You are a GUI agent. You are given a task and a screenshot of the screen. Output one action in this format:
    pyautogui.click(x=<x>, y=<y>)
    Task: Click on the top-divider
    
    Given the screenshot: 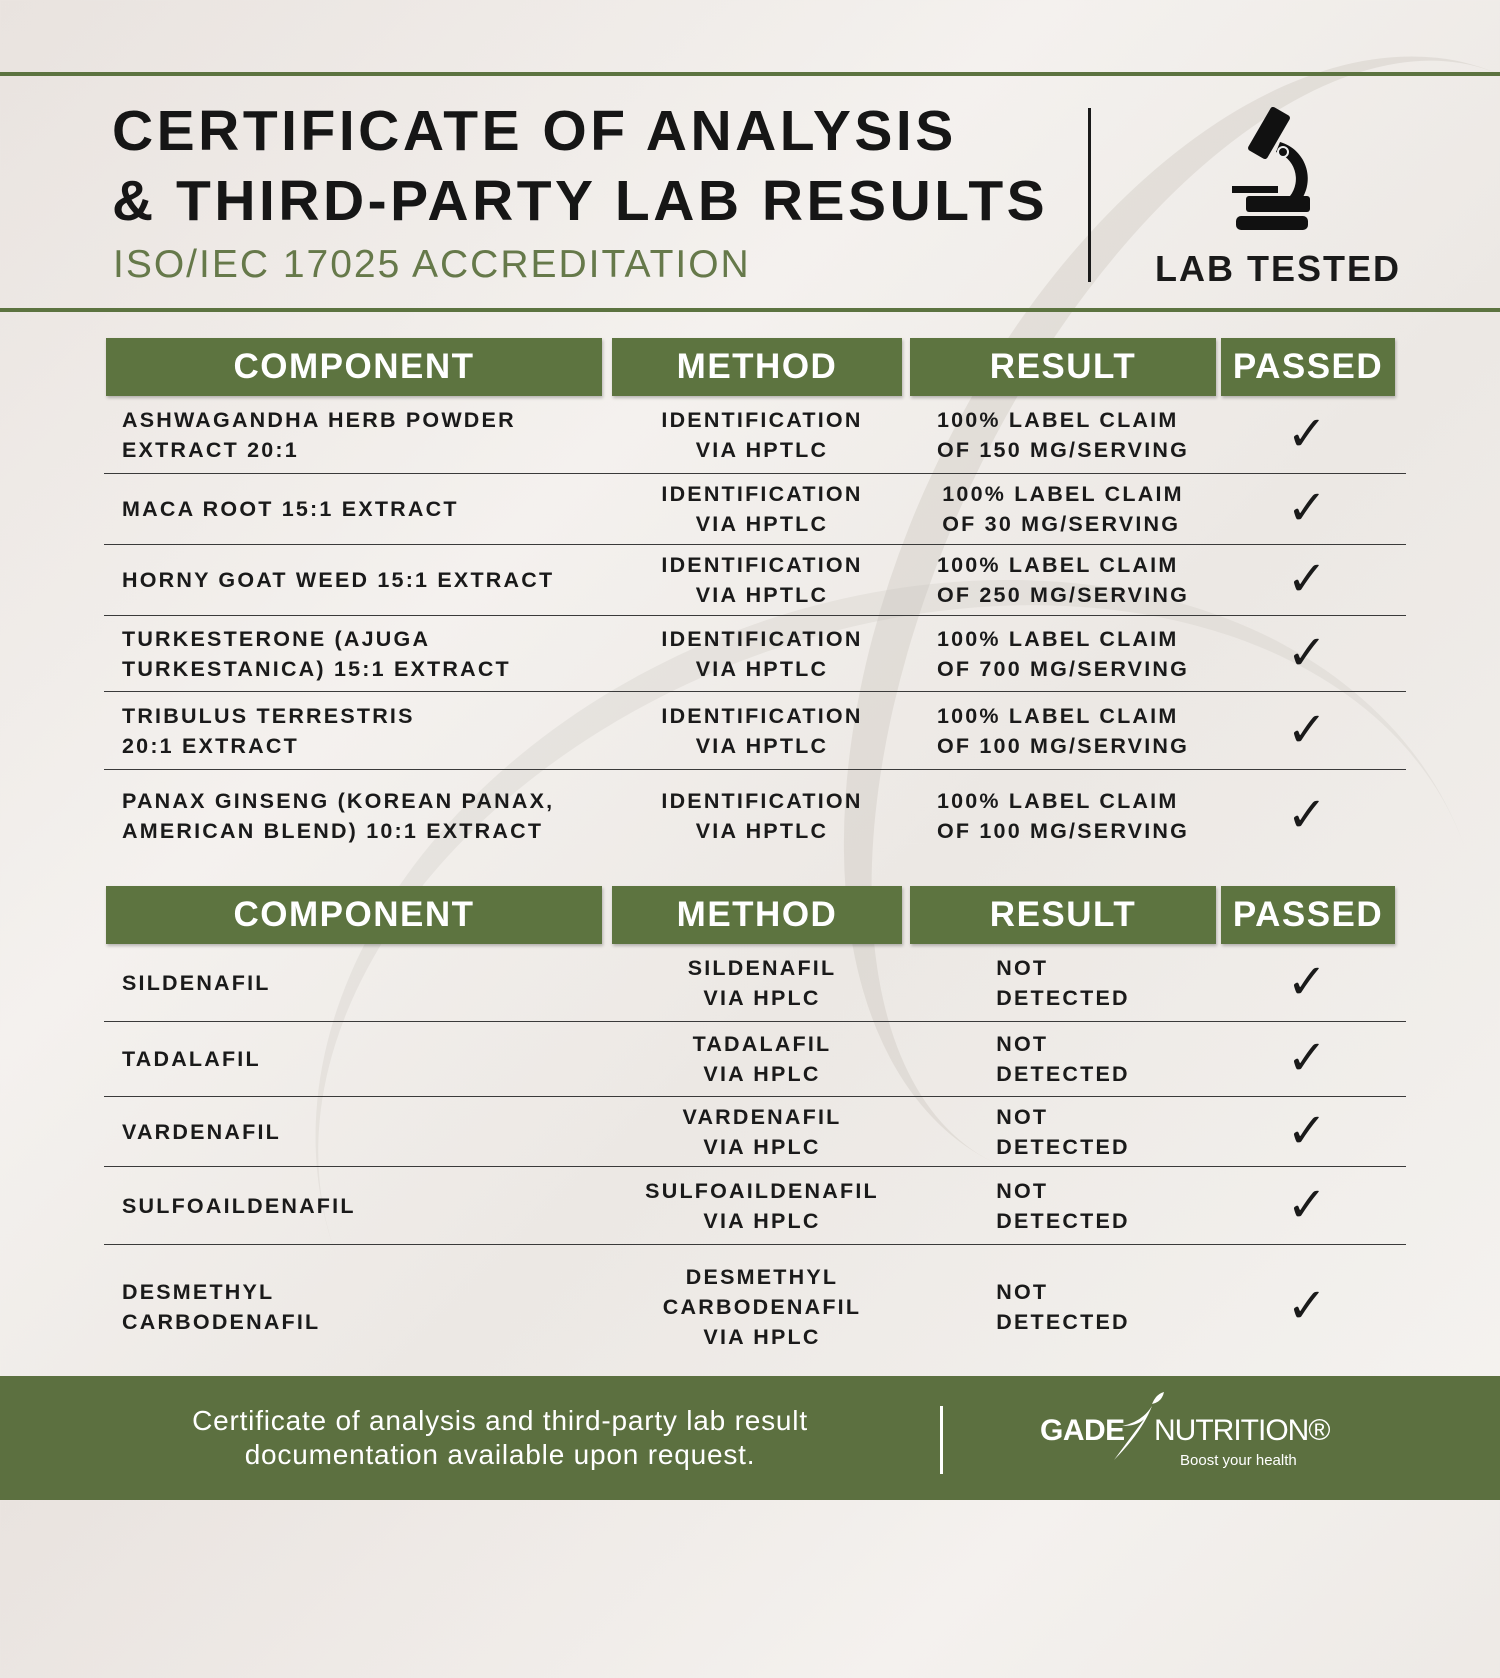 What is the action you would take?
    pyautogui.click(x=750, y=74)
    